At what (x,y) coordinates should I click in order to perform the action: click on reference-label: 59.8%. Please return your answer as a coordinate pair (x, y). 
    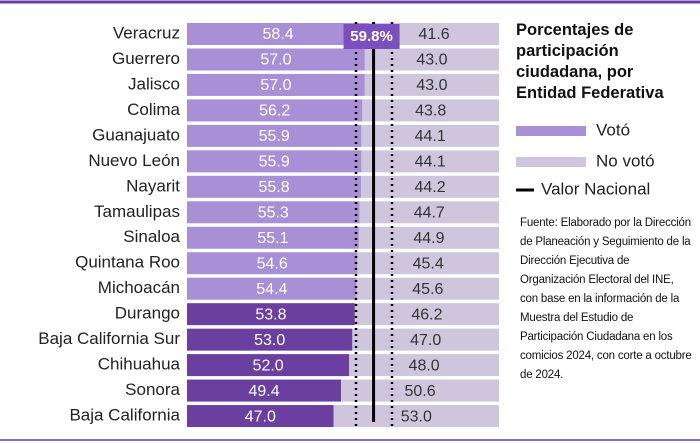
    Looking at the image, I should click on (371, 36).